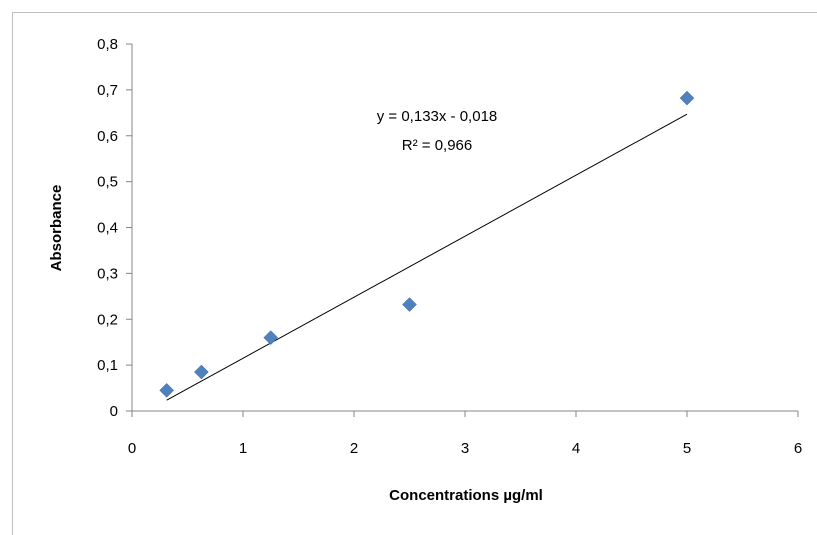 Image resolution: width=817 pixels, height=535 pixels. What do you see at coordinates (107, 90) in the screenshot?
I see `y-tick-label: 0,7` at bounding box center [107, 90].